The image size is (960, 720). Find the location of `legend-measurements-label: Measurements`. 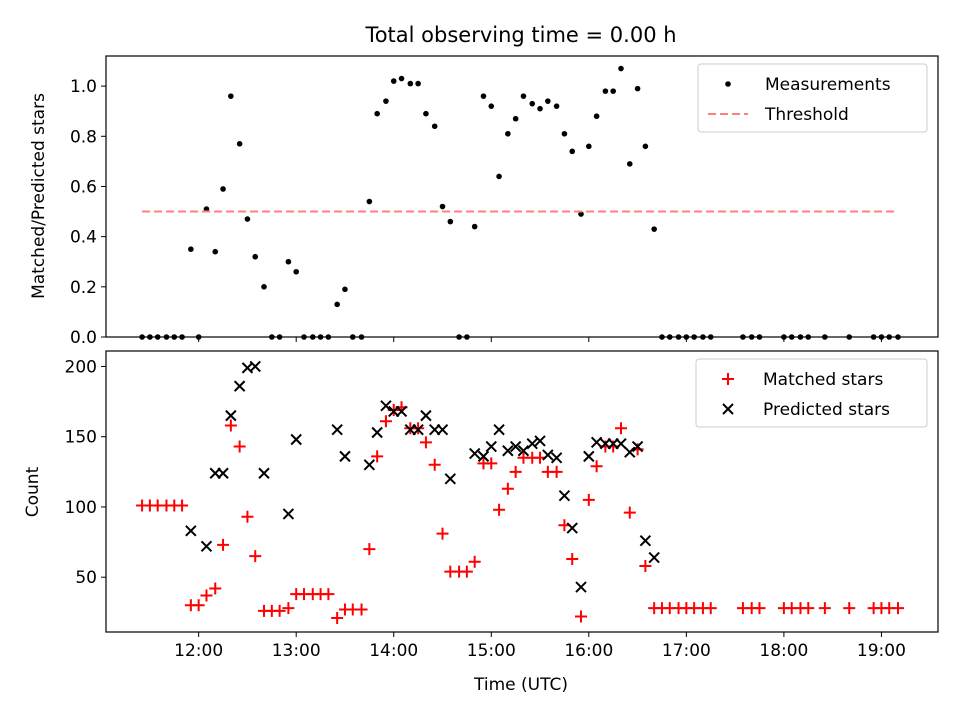

legend-measurements-label: Measurements is located at coordinates (828, 85).